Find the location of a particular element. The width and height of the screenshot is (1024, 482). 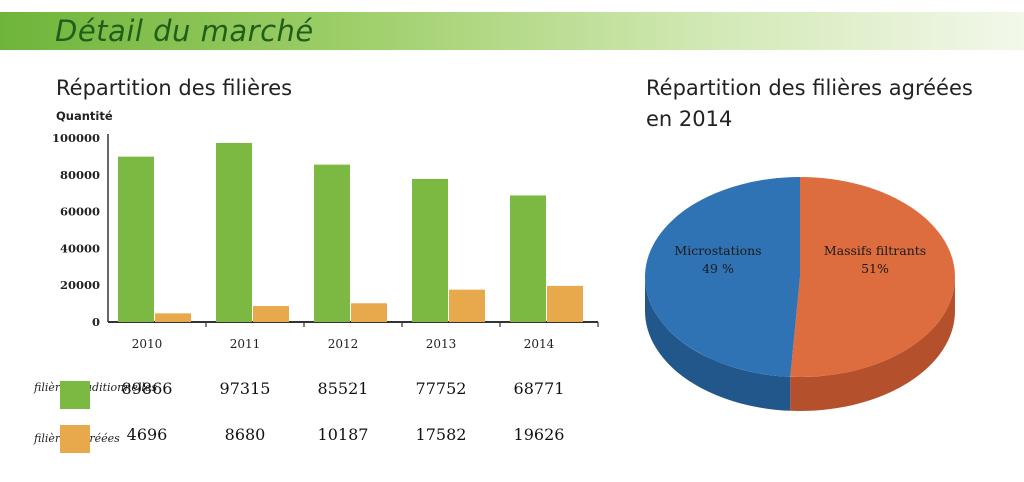

pie-slice-microstations is located at coordinates (722, 277).